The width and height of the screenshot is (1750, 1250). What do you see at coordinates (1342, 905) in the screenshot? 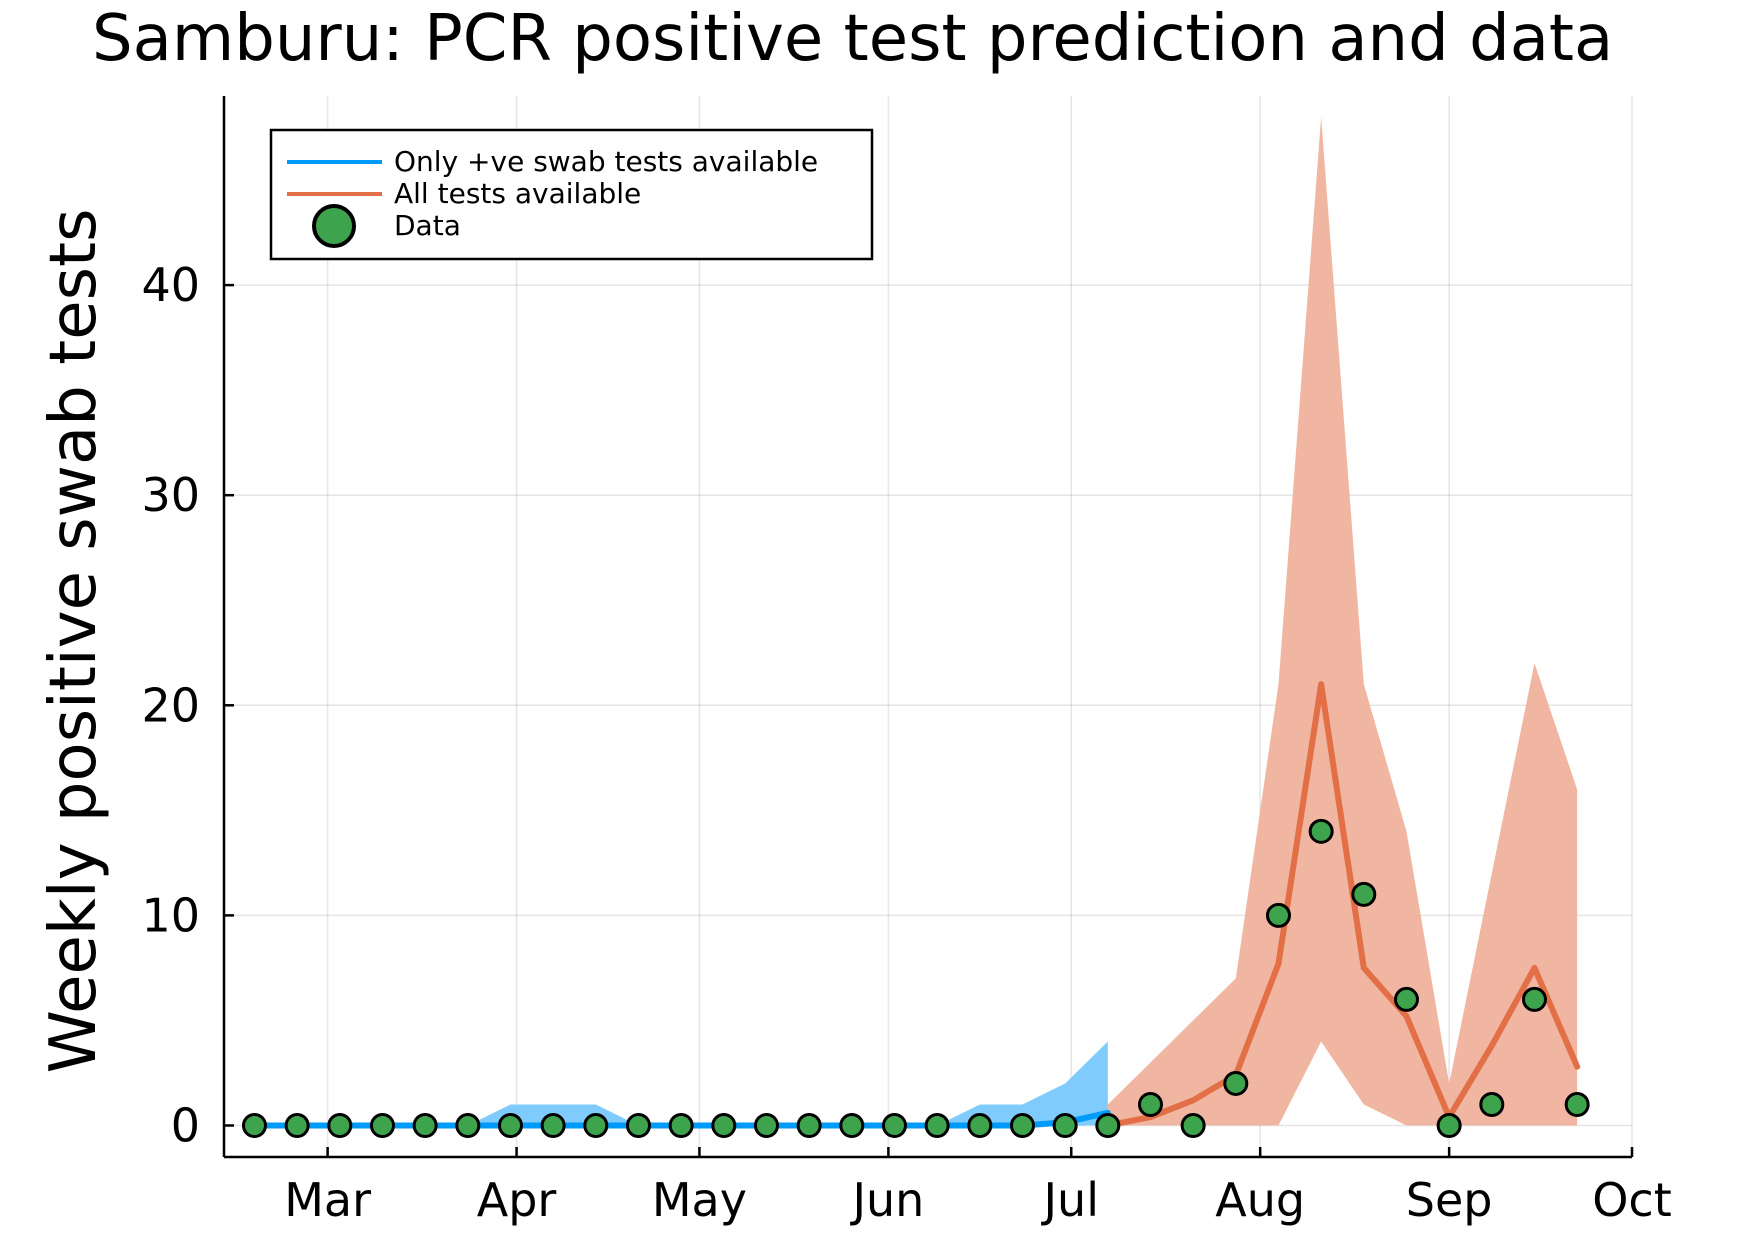
I see `series-line` at bounding box center [1342, 905].